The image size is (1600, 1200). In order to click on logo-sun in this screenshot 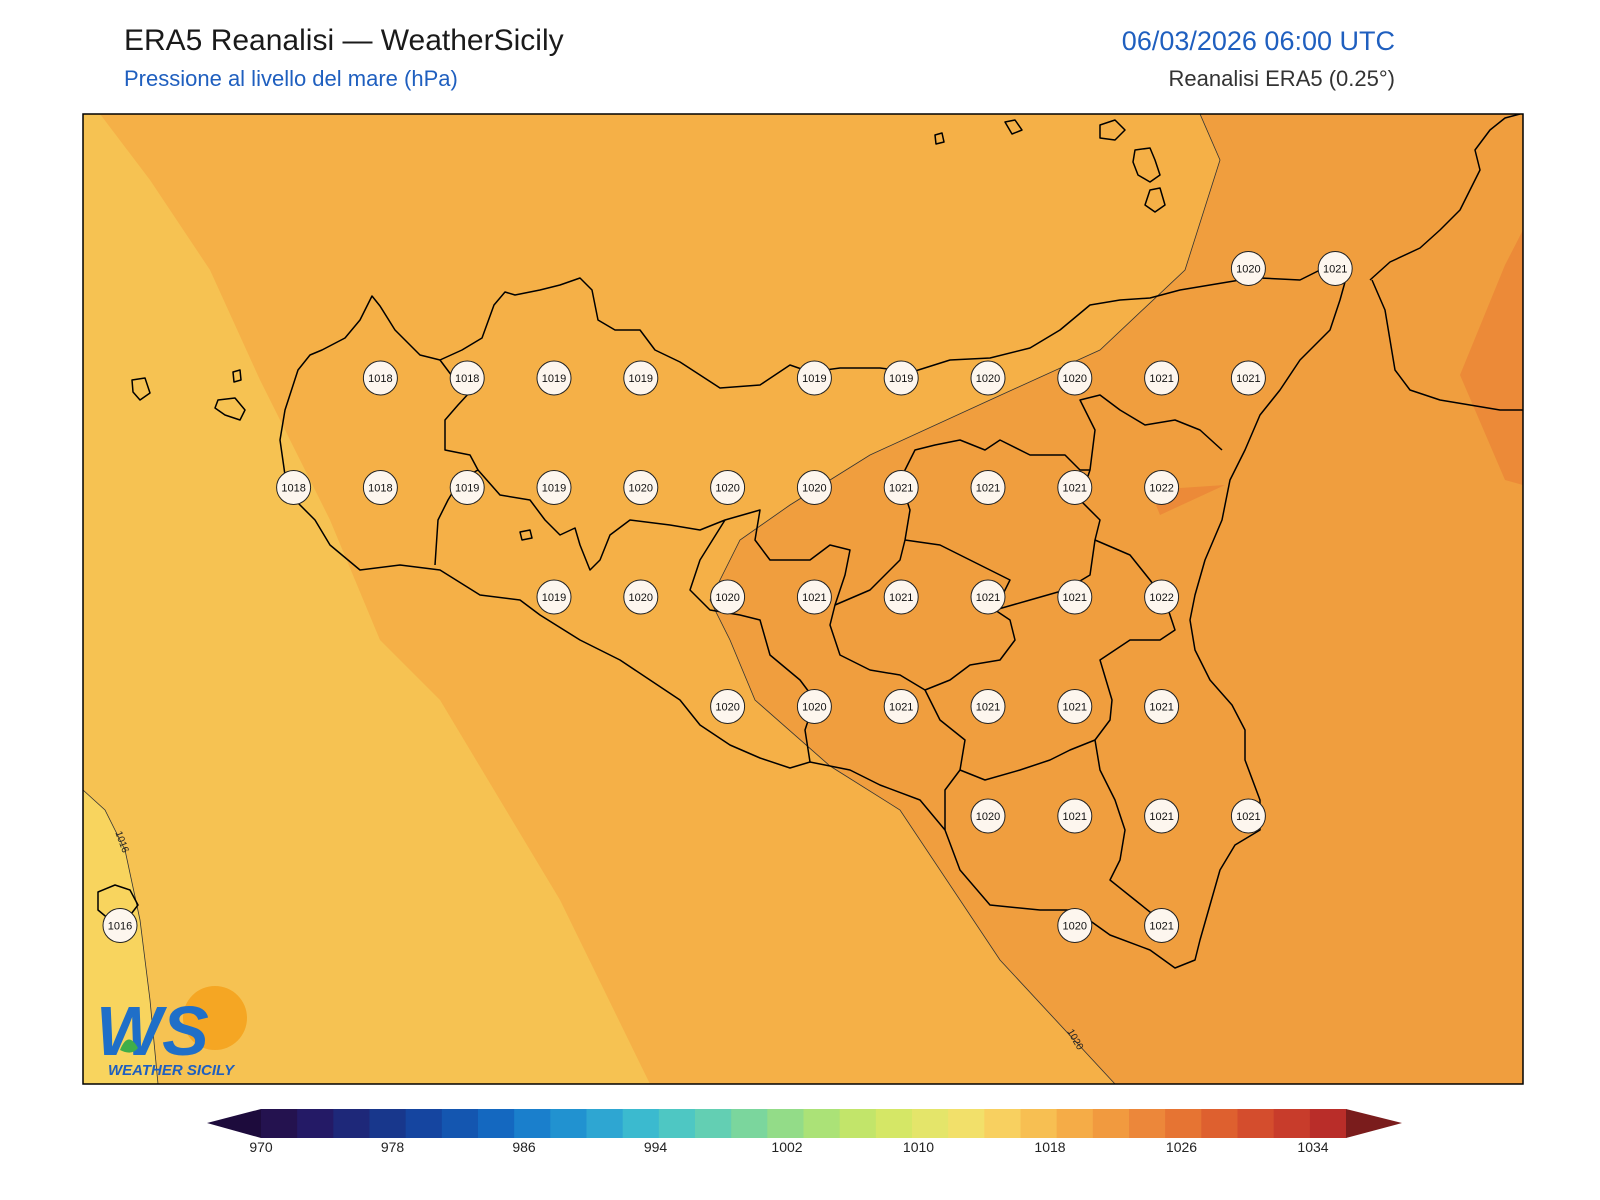, I will do `click(215, 1018)`.